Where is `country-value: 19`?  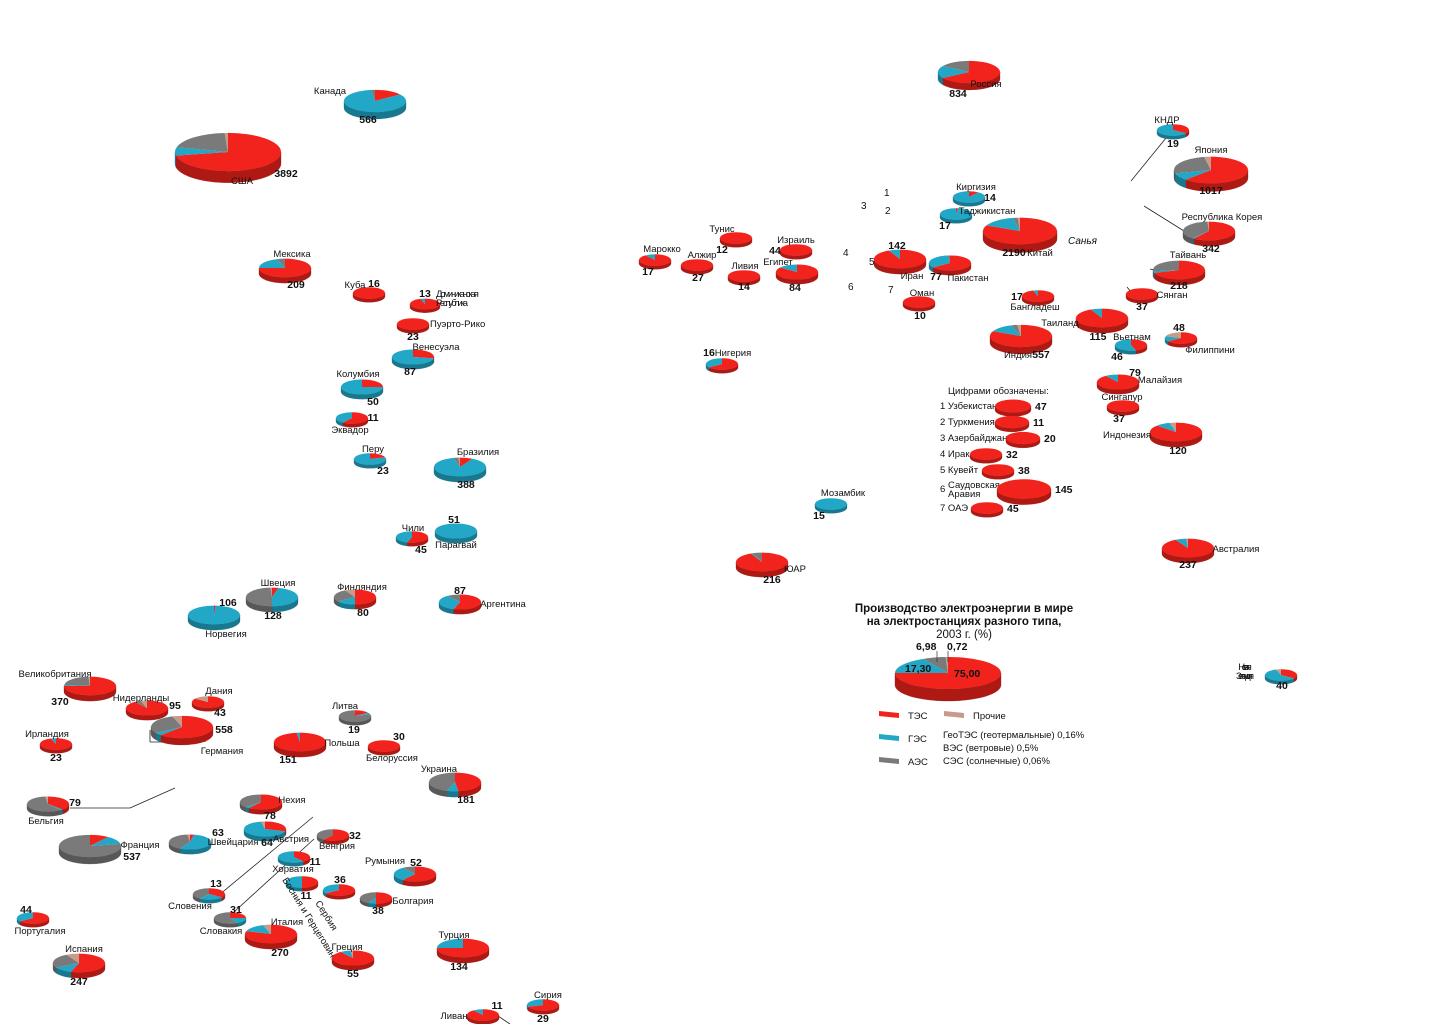 country-value: 19 is located at coordinates (1173, 144).